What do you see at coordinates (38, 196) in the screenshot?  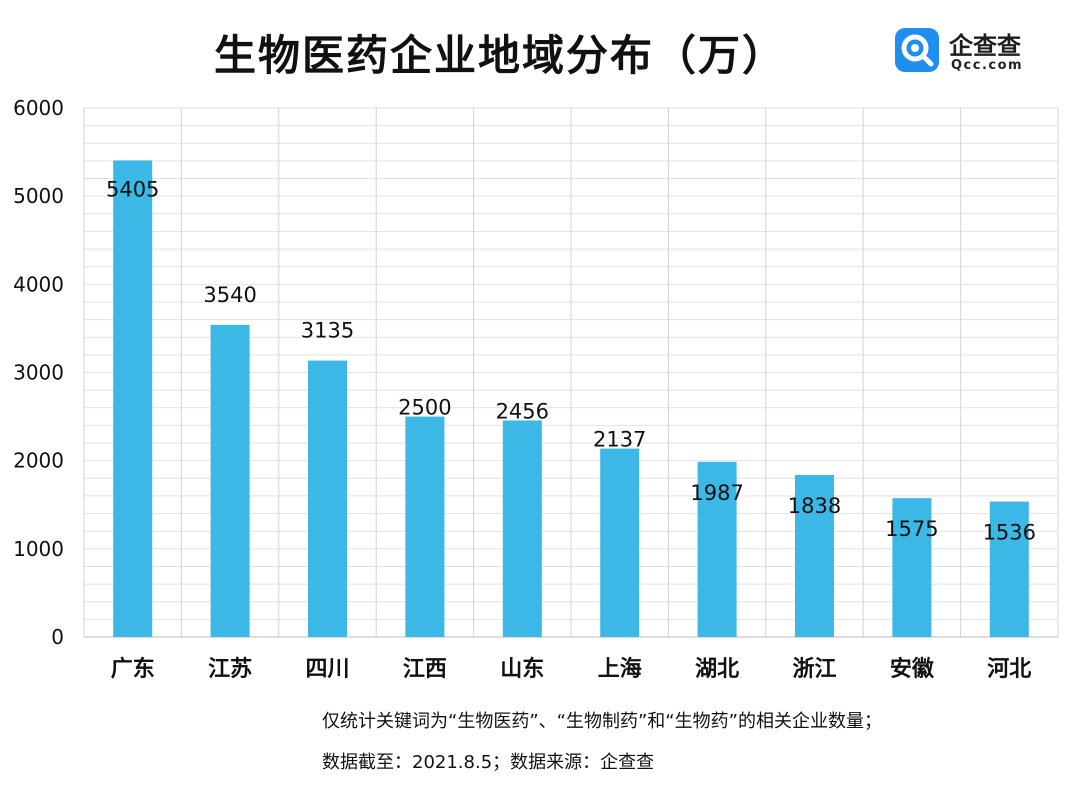 I see `y-tick-label: 5000` at bounding box center [38, 196].